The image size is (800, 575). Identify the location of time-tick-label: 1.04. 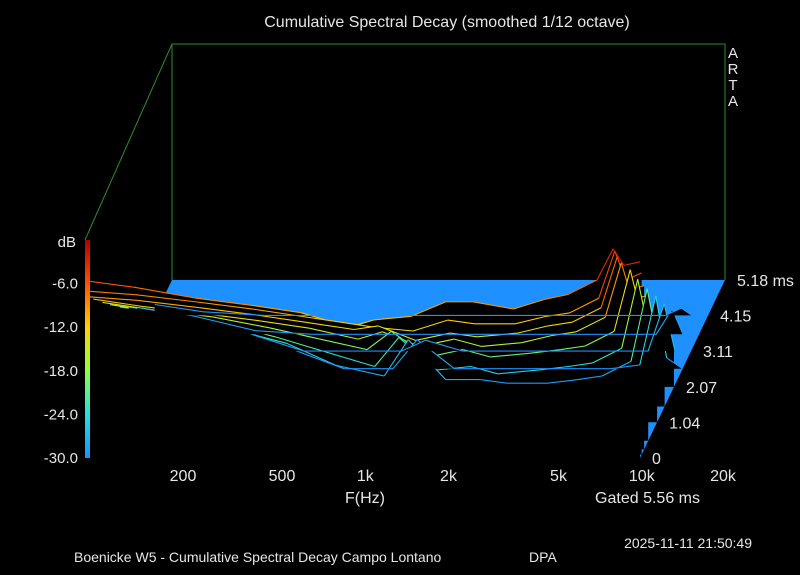
(684, 423).